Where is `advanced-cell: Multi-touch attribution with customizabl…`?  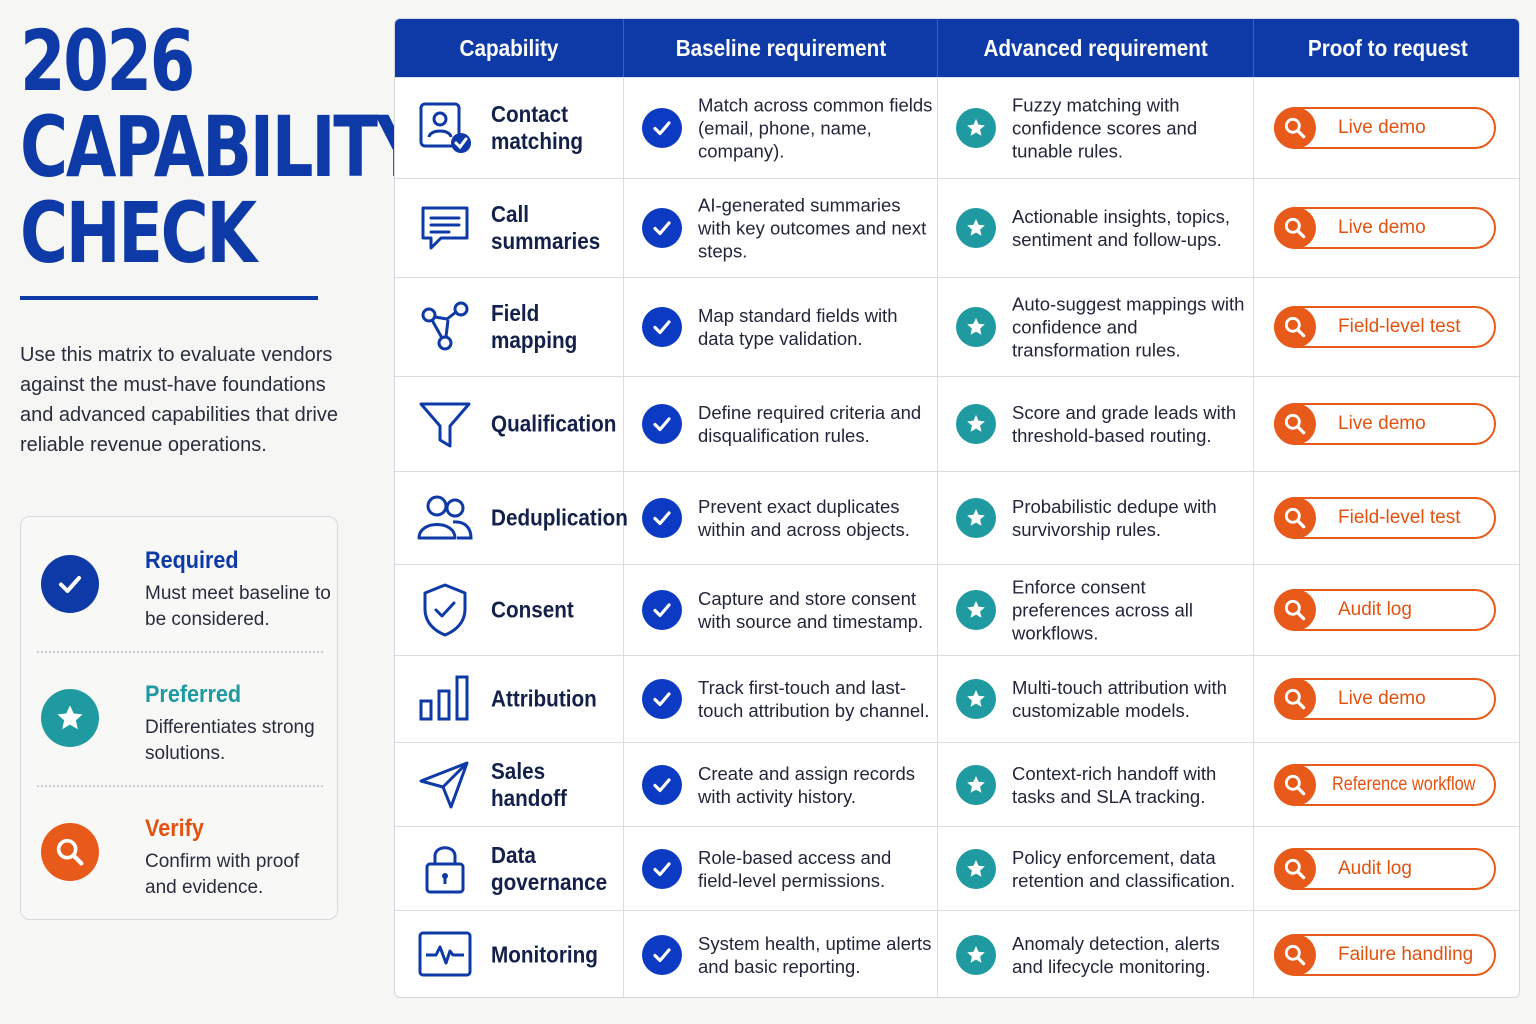 advanced-cell: Multi-touch attribution with customizabl… is located at coordinates (1096, 699).